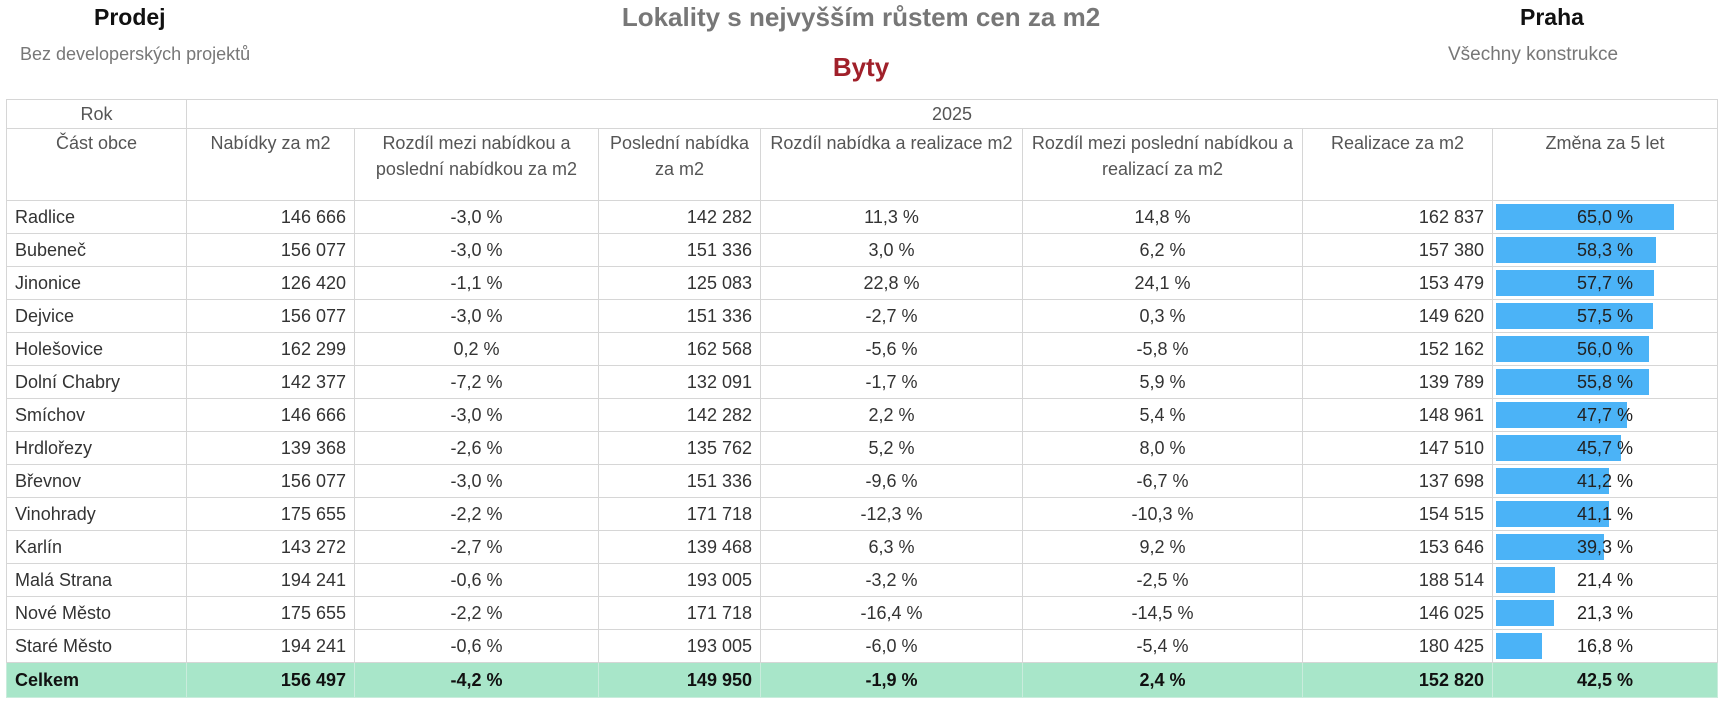 The height and width of the screenshot is (704, 1722). What do you see at coordinates (891, 316) in the screenshot?
I see `cell-diff-offer-real: -2,7 %` at bounding box center [891, 316].